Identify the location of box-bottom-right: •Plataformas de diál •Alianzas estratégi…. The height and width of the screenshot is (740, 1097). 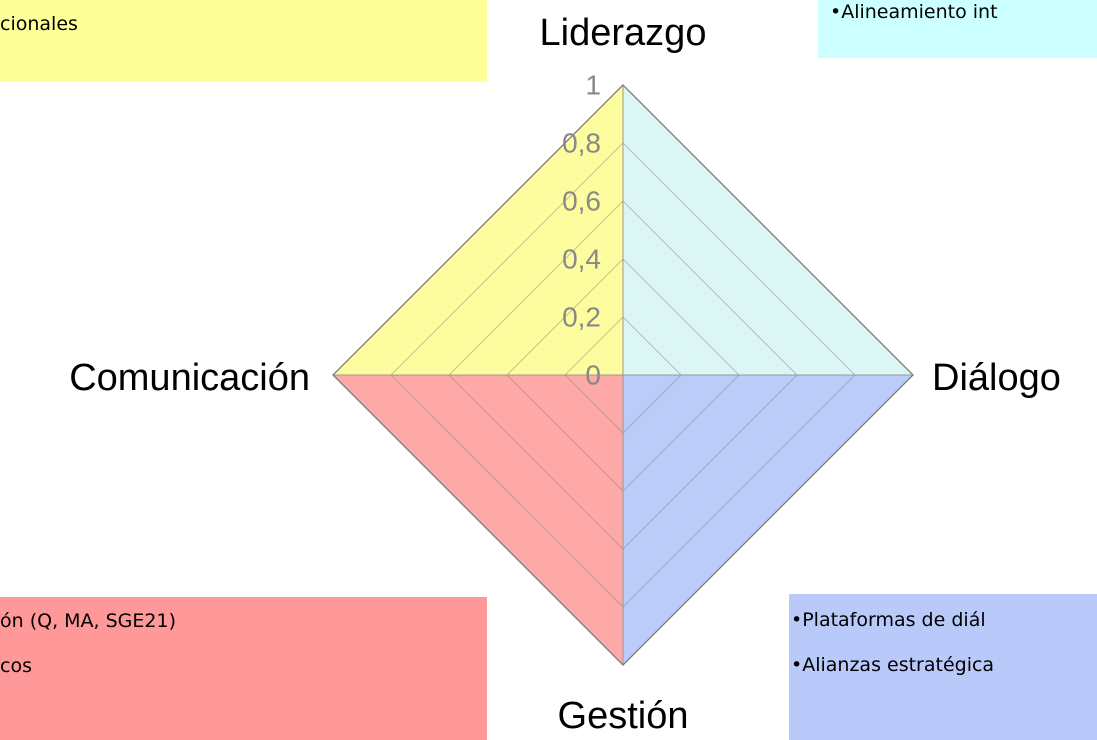
(943, 667).